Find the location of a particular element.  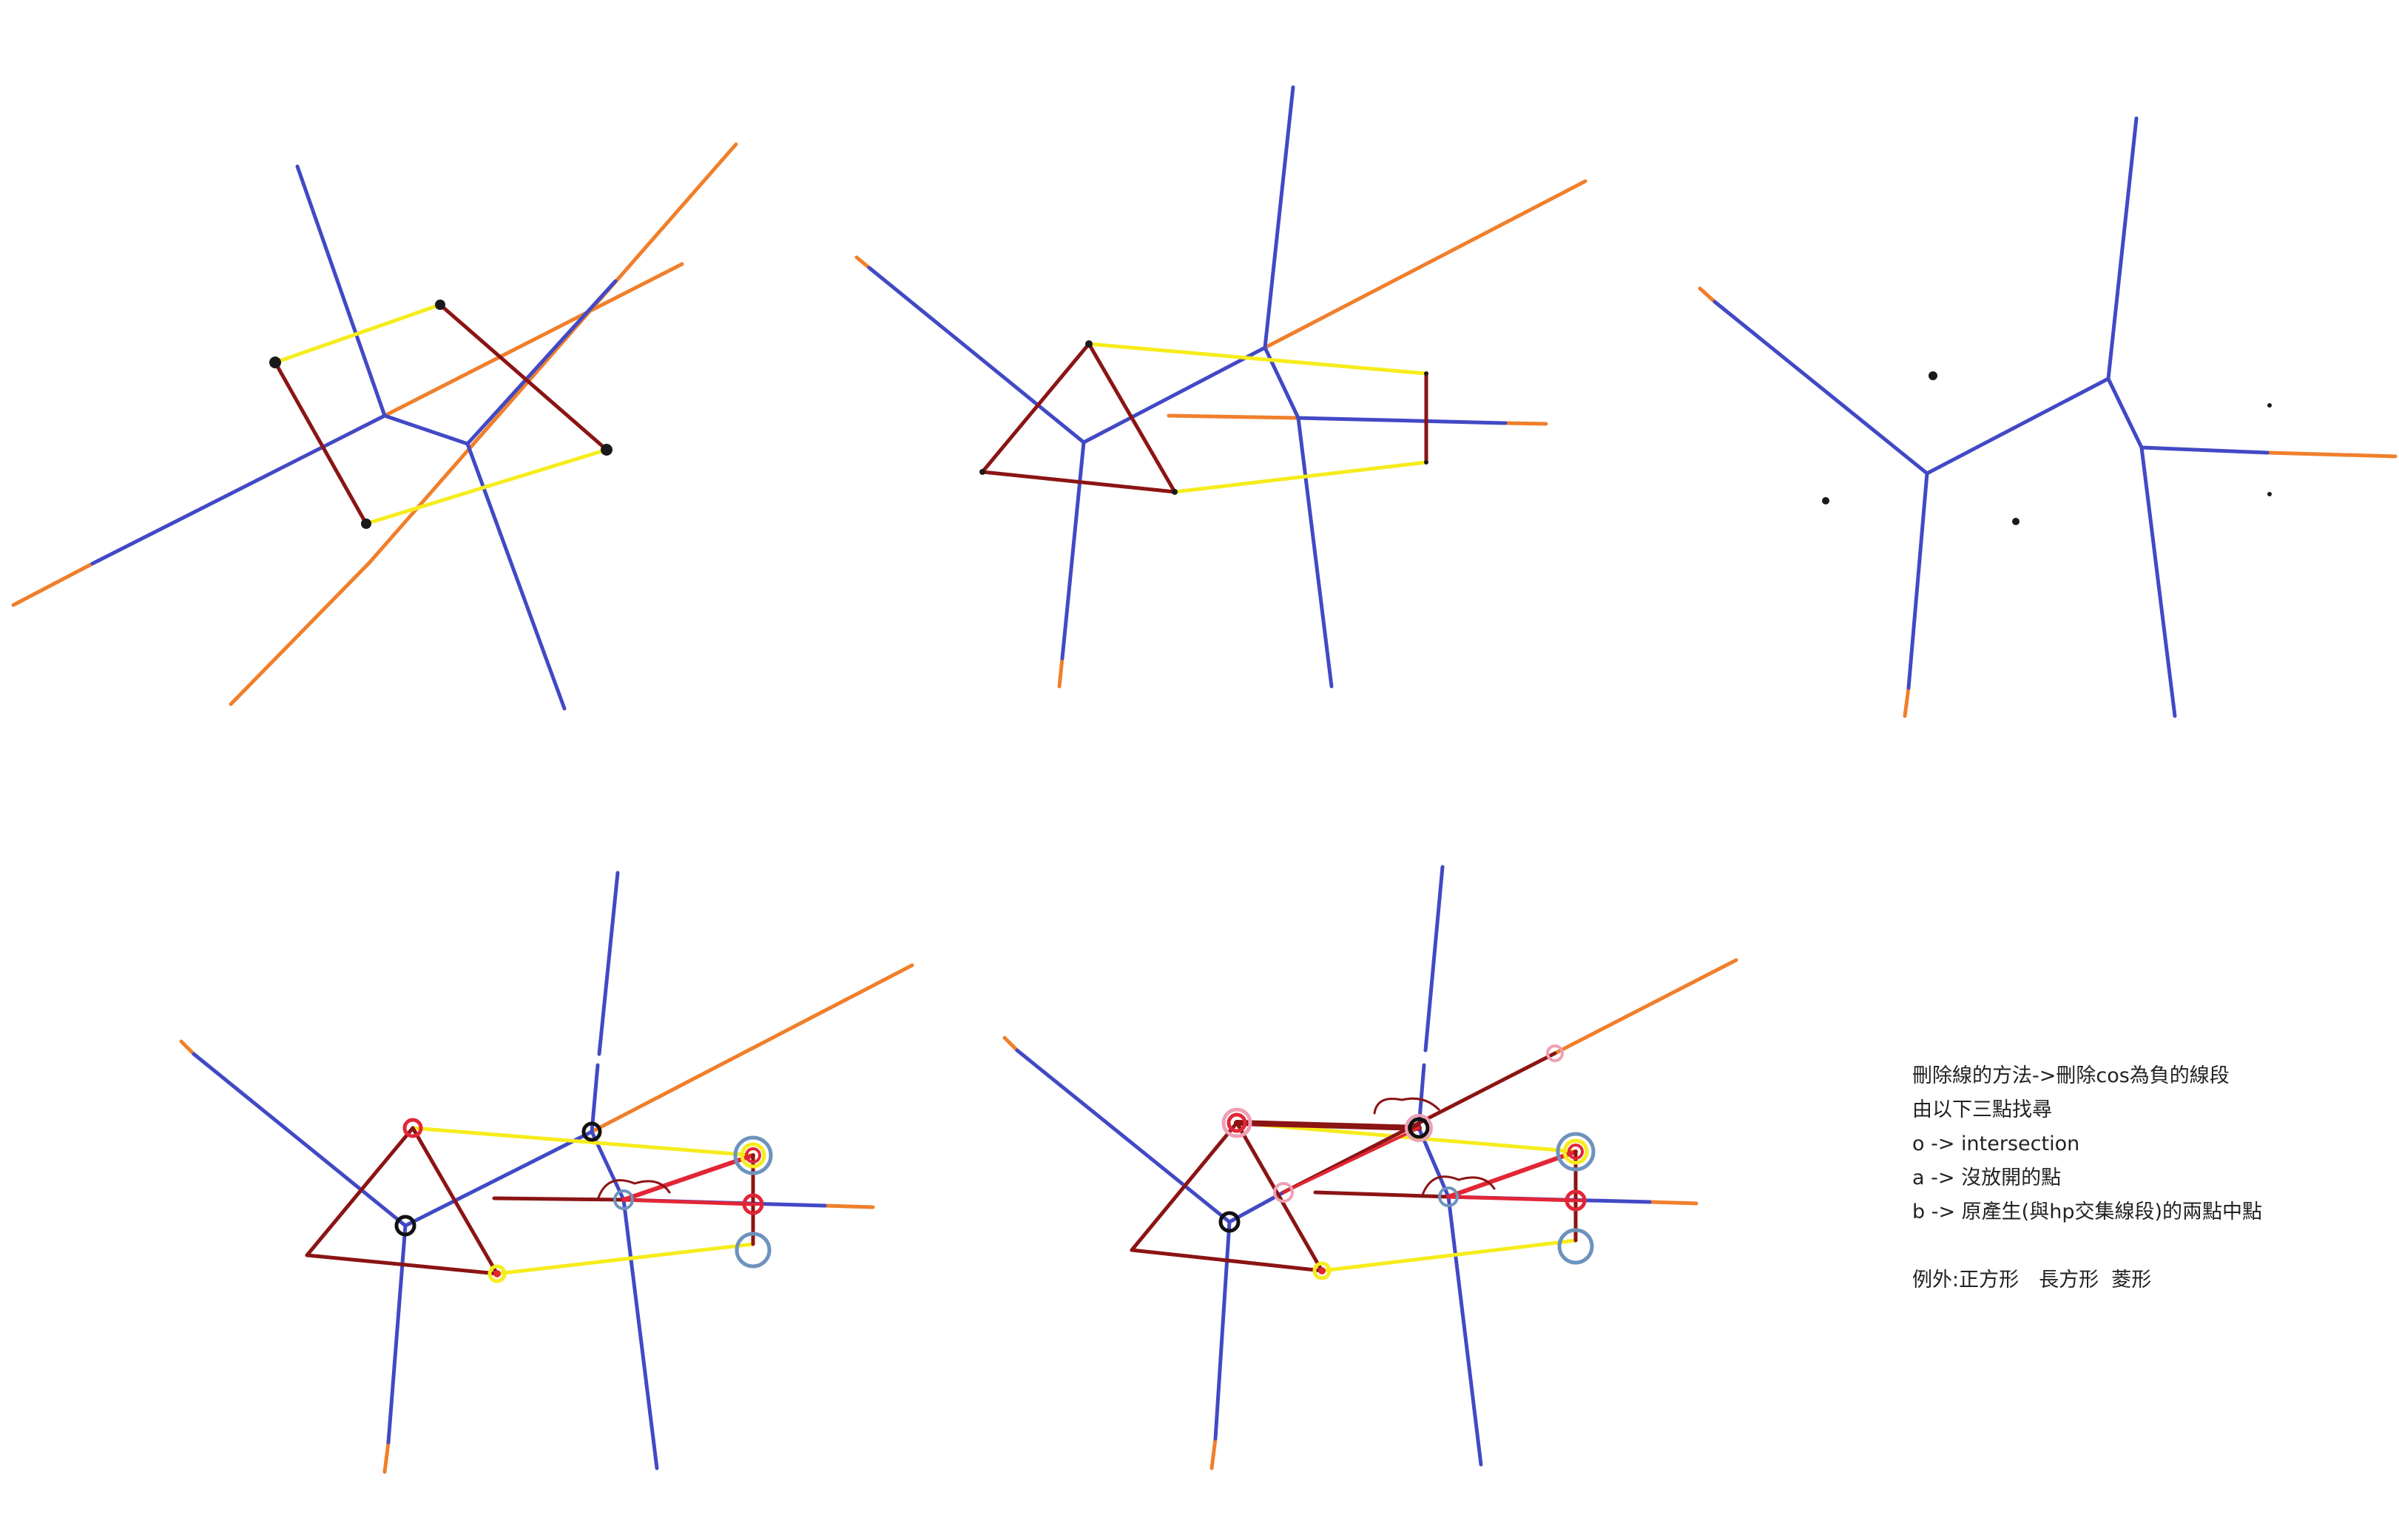

panel-4-cos-deletion-step is located at coordinates (546, 1172).